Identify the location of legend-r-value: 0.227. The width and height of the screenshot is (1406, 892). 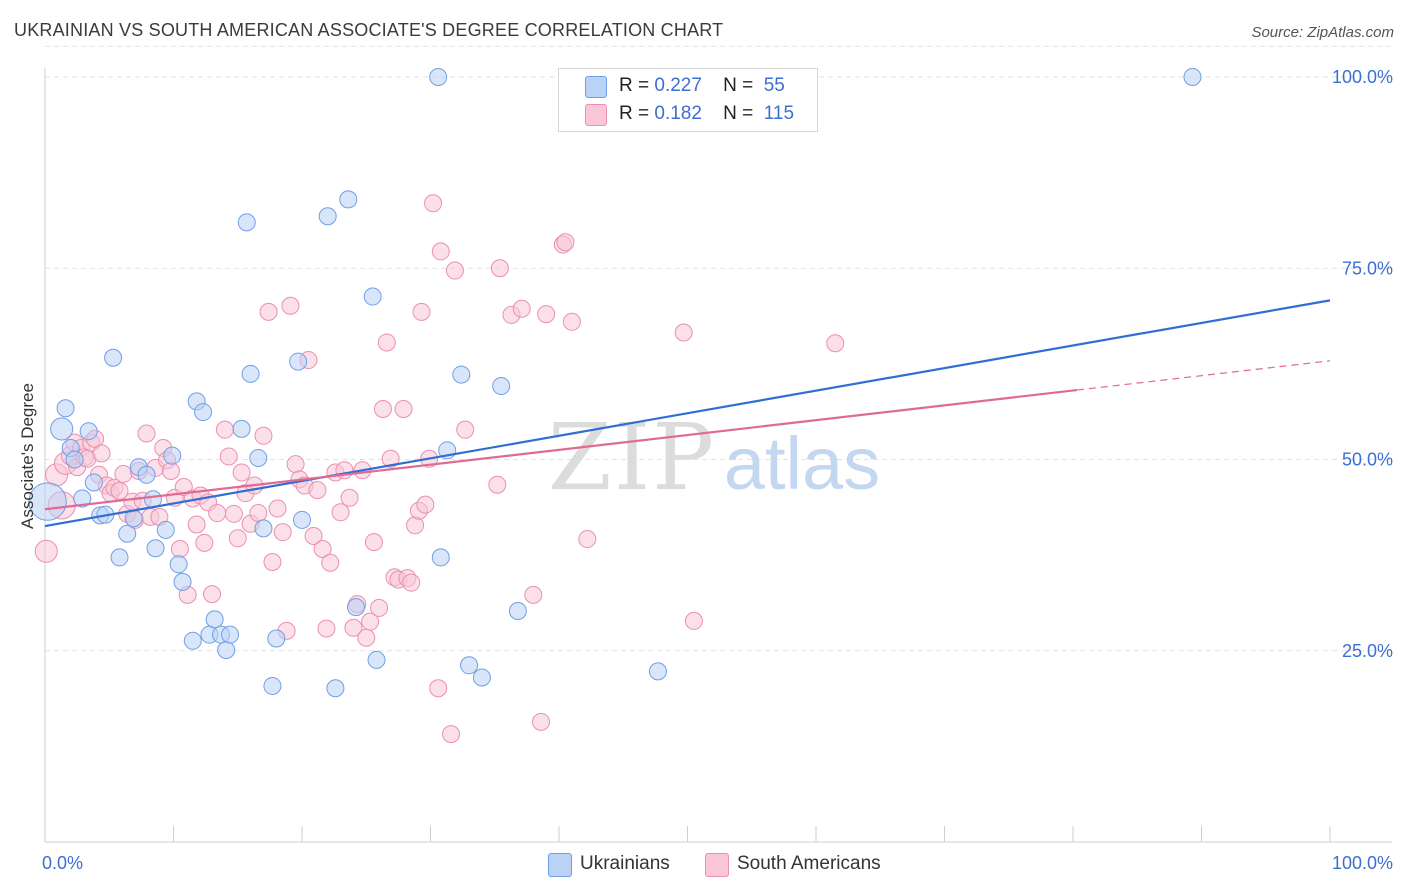
(678, 85).